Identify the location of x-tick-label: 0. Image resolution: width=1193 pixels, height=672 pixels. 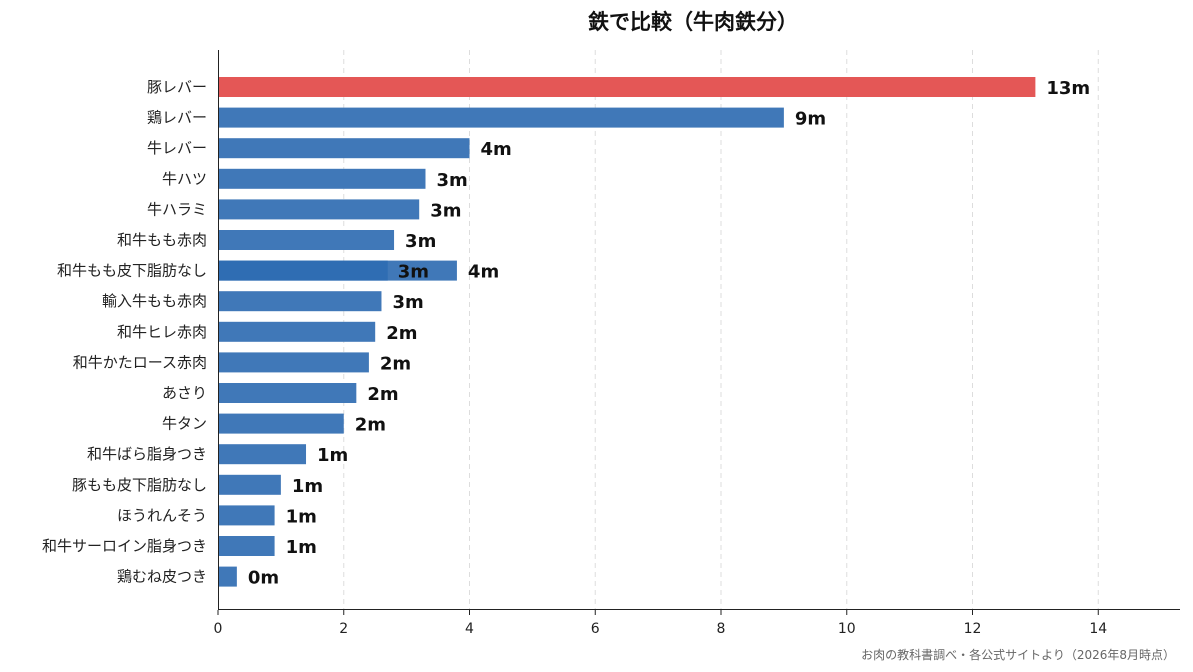
(218, 629).